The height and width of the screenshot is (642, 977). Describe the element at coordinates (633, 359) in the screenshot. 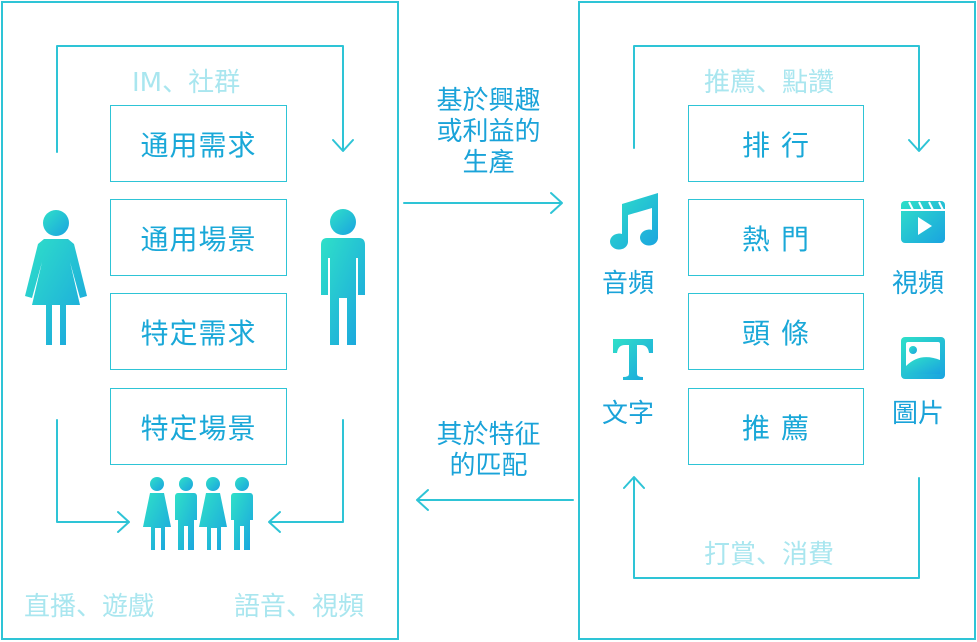

I see `text-t-icon` at that location.